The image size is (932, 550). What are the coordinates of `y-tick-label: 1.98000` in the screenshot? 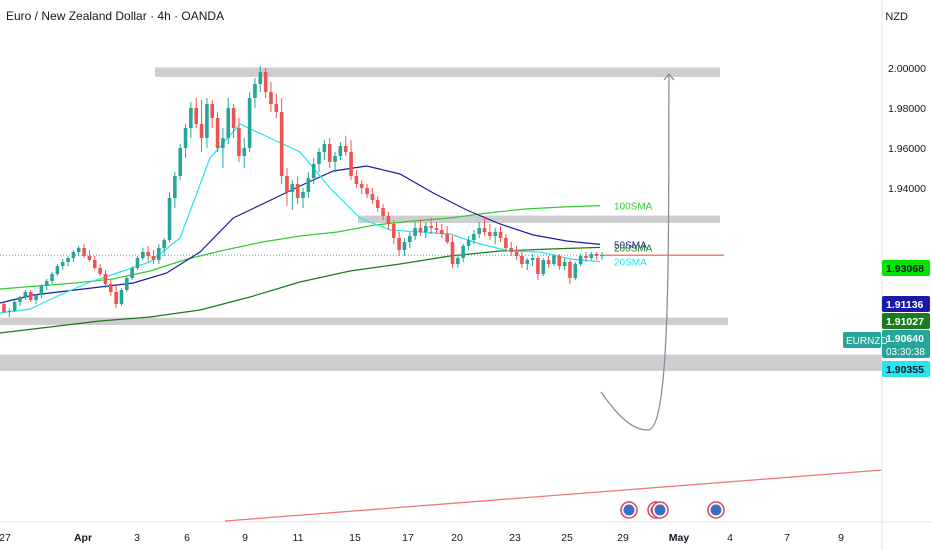 It's located at (907, 109).